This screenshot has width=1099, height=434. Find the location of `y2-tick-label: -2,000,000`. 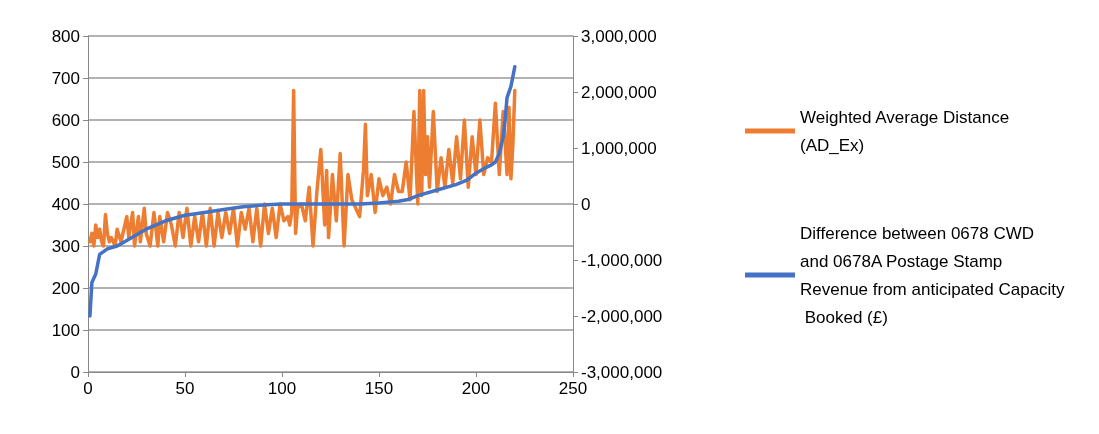

y2-tick-label: -2,000,000 is located at coordinates (622, 316).